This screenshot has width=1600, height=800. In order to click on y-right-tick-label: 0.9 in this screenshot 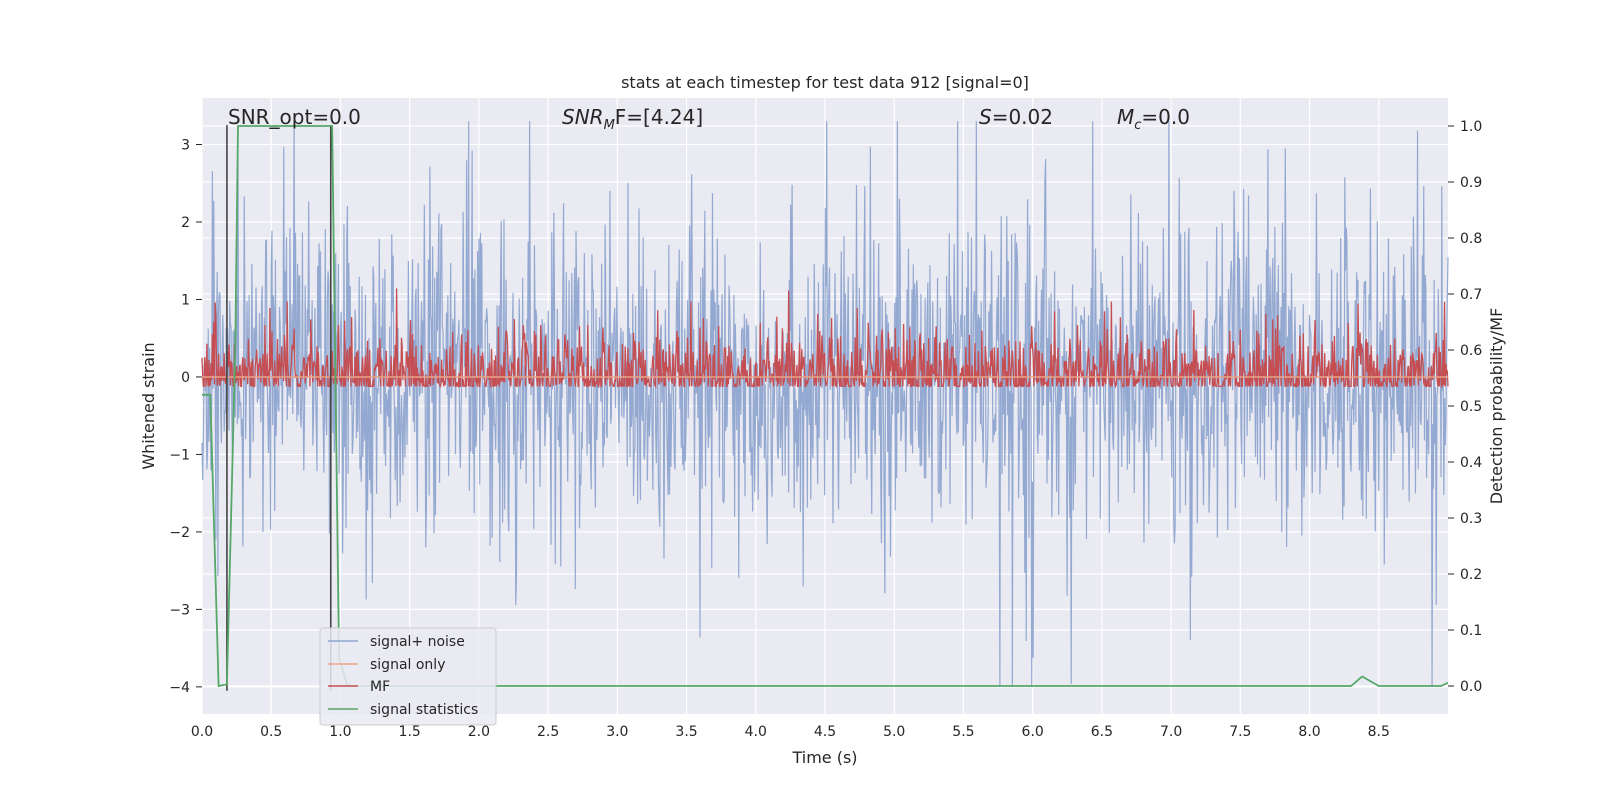, I will do `click(1471, 183)`.